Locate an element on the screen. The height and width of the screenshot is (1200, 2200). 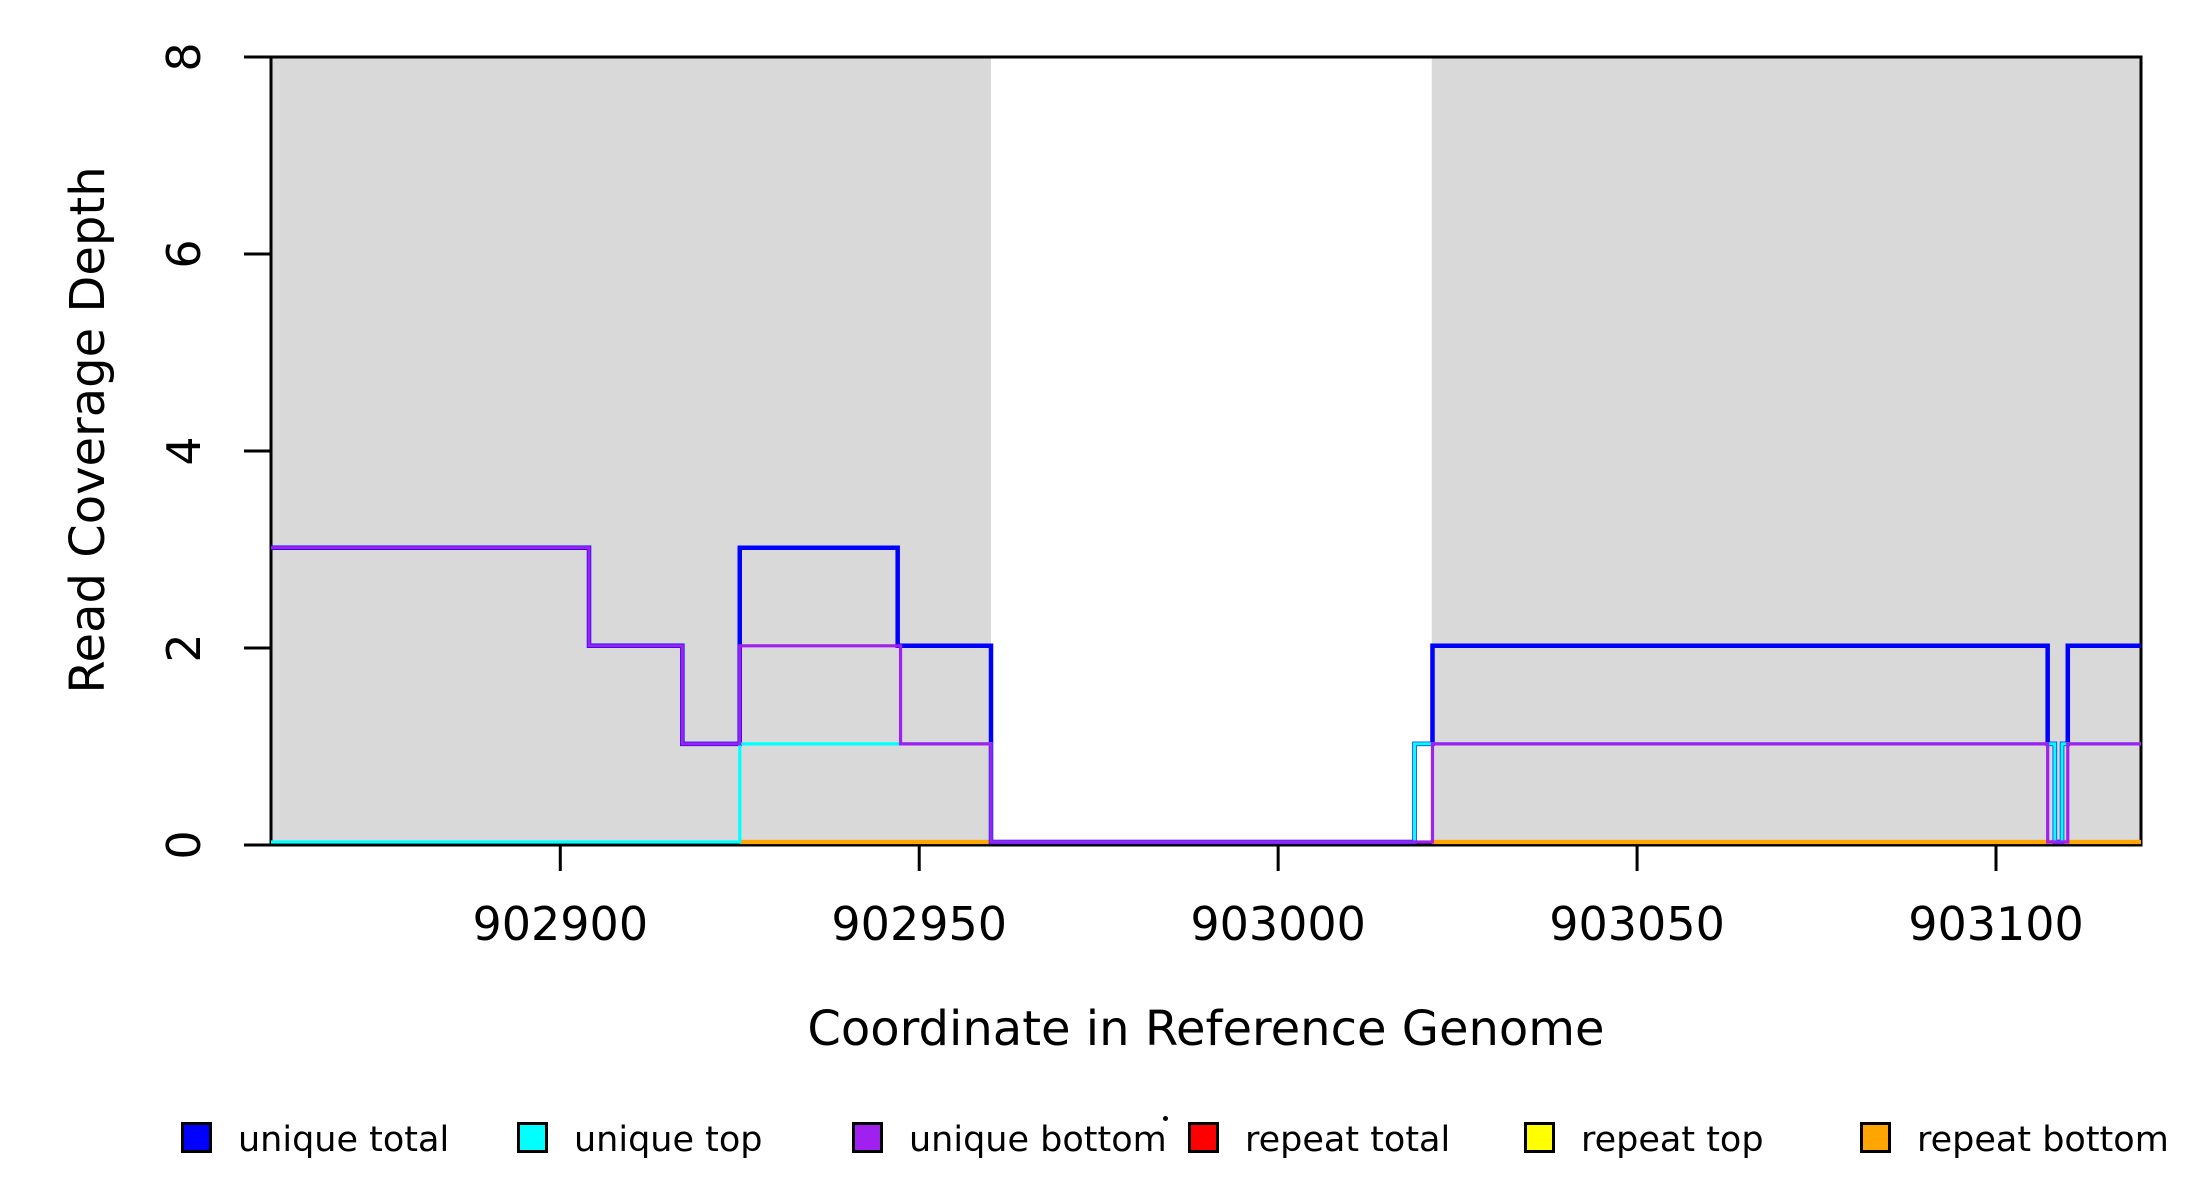
y-tick-label: 0 is located at coordinates (184, 844).